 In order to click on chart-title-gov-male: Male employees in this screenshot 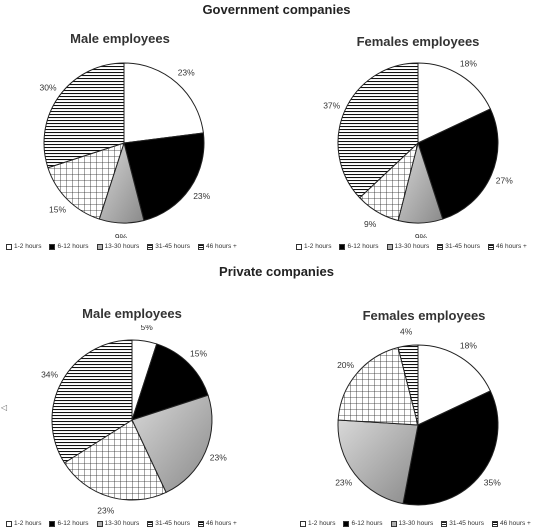, I will do `click(120, 38)`.